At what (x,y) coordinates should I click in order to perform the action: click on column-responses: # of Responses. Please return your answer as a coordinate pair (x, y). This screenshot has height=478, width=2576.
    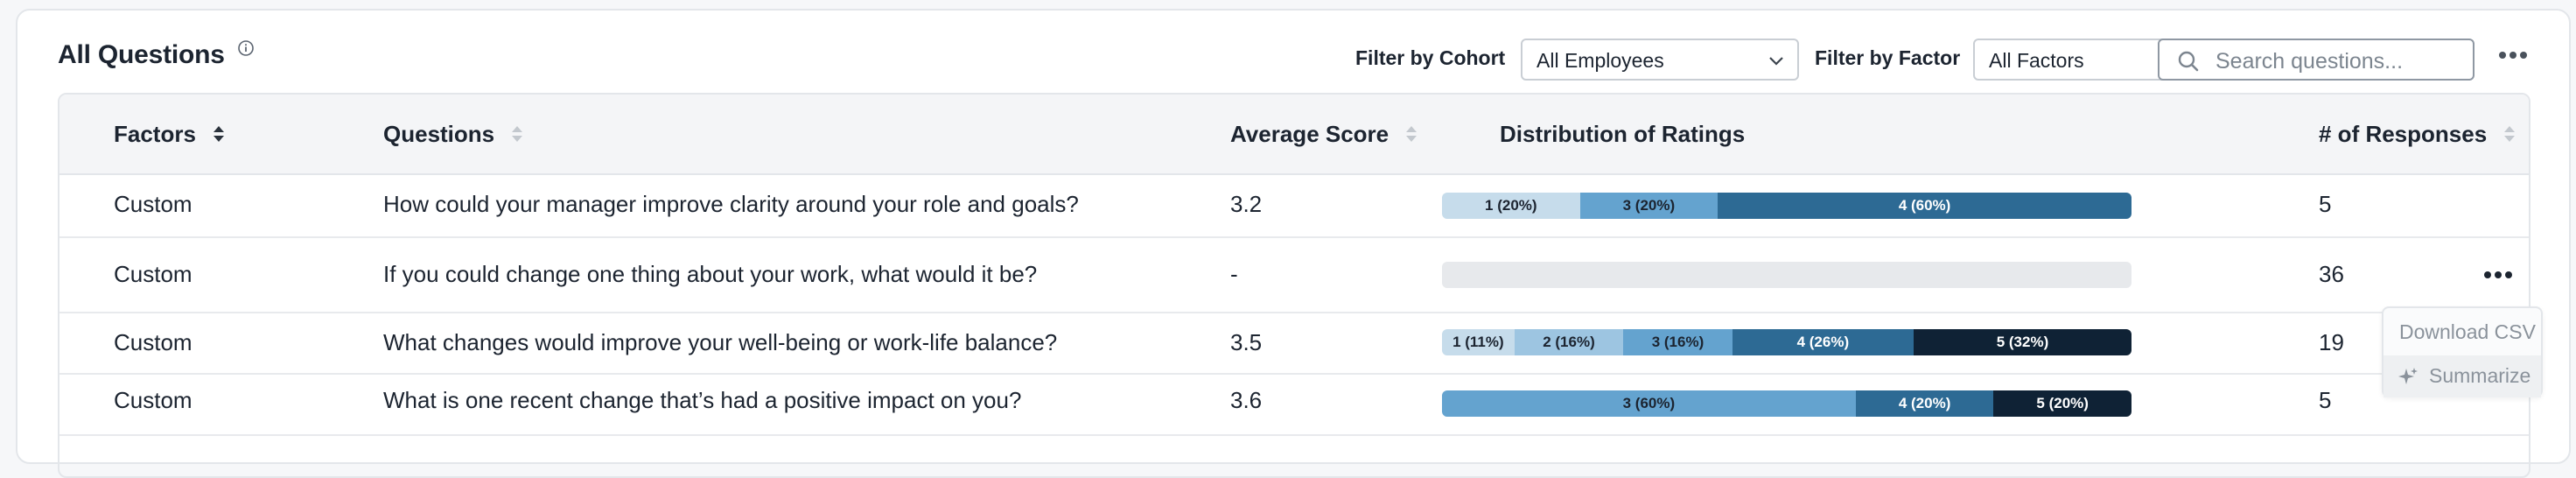
    Looking at the image, I should click on (2417, 134).